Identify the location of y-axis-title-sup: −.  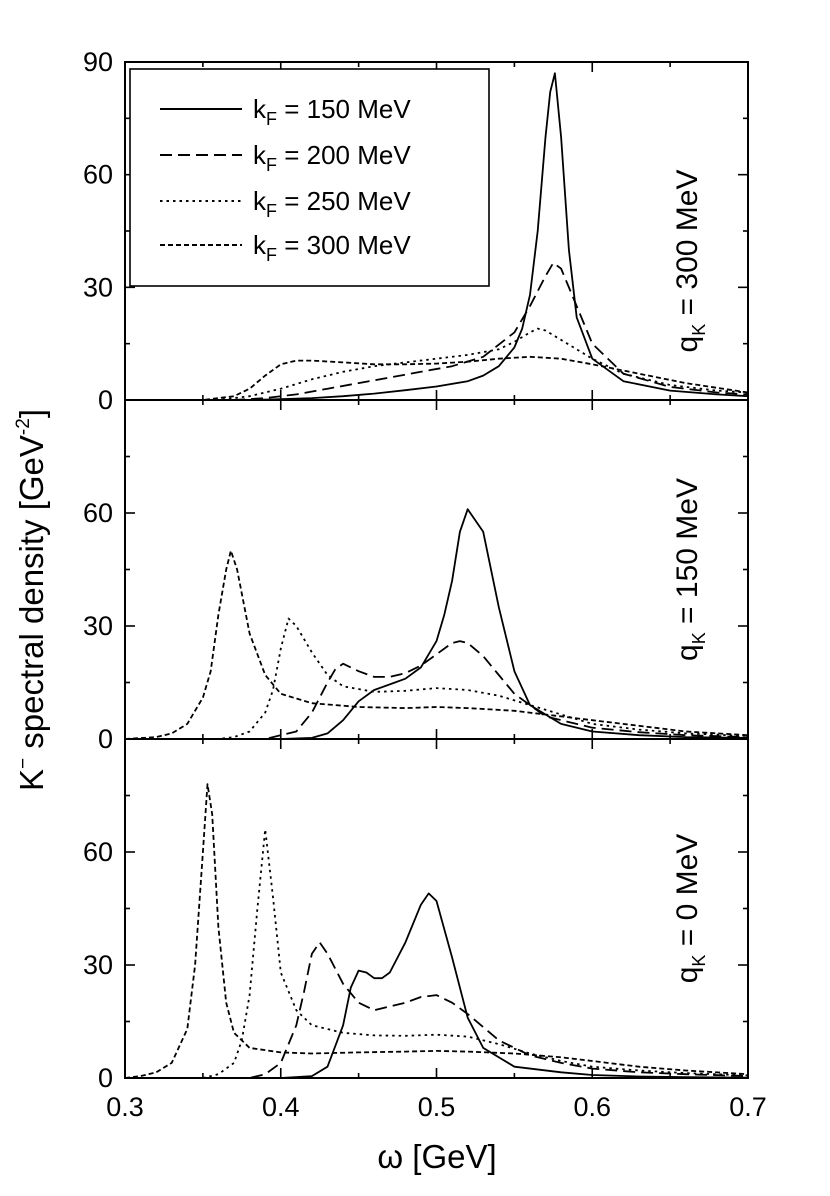
(23, 763).